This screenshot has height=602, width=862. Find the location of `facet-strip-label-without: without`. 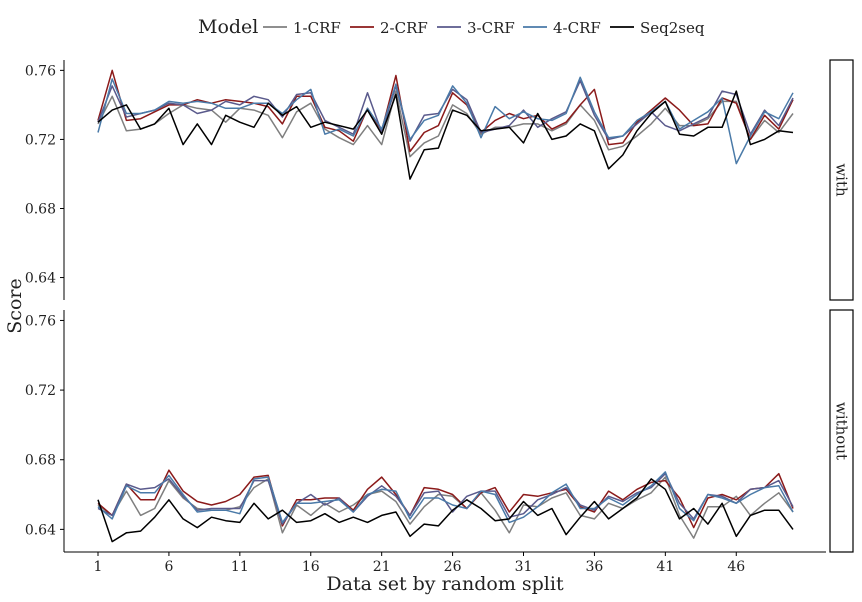

facet-strip-label-without: without is located at coordinates (842, 431).